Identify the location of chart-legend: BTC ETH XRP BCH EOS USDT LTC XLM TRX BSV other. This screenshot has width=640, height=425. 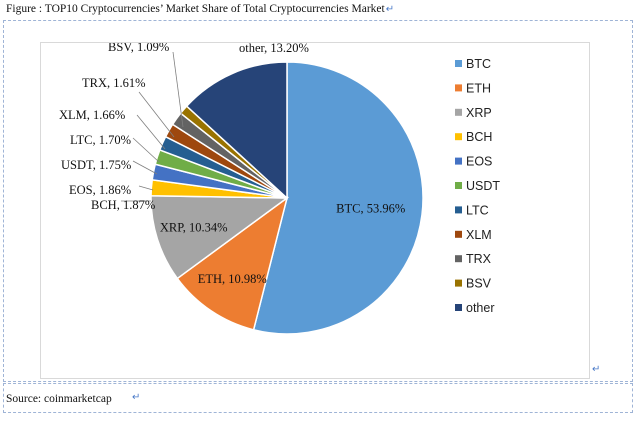
(477, 186).